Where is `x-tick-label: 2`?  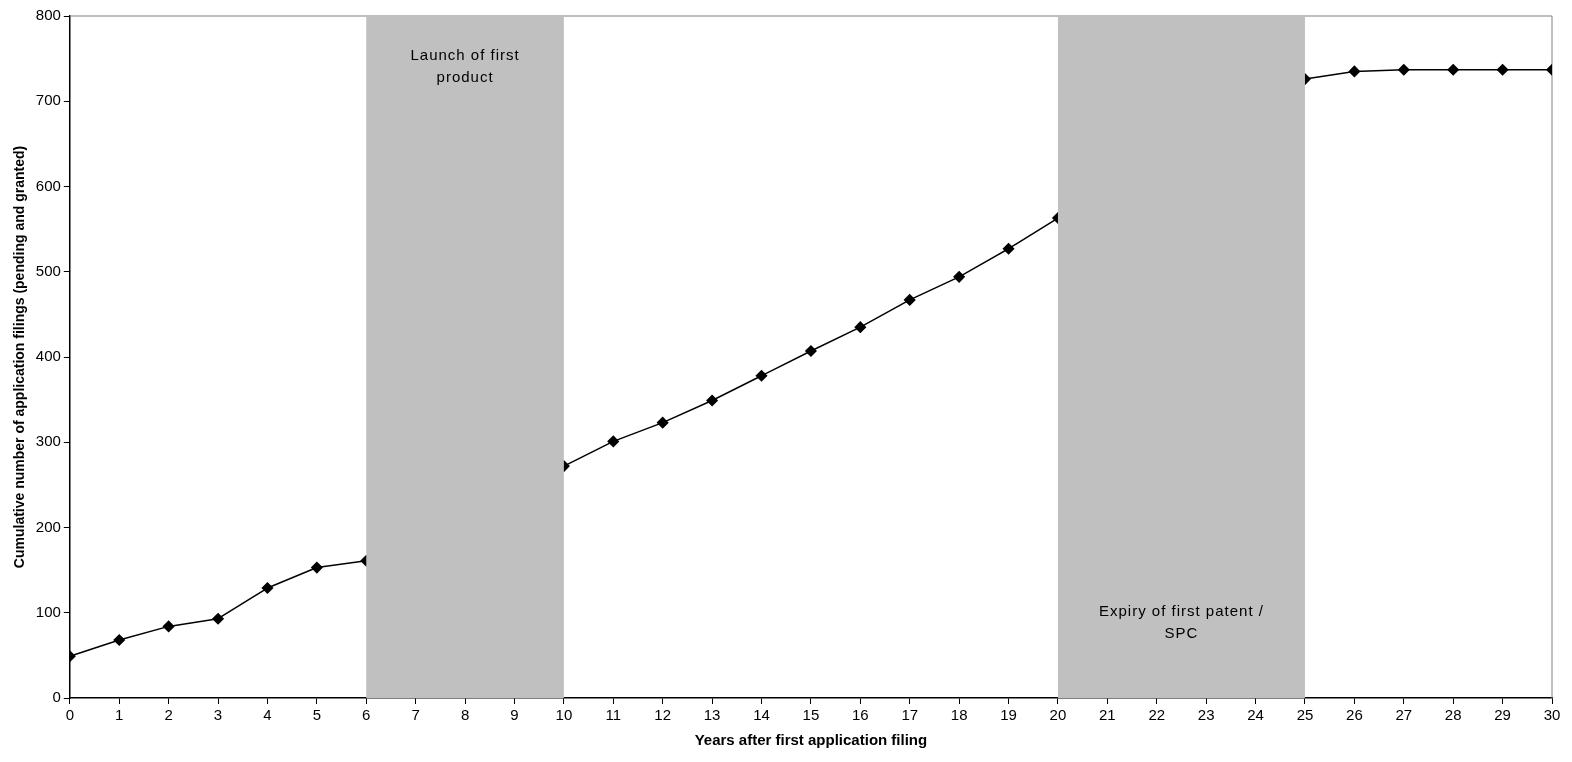 x-tick-label: 2 is located at coordinates (168, 715).